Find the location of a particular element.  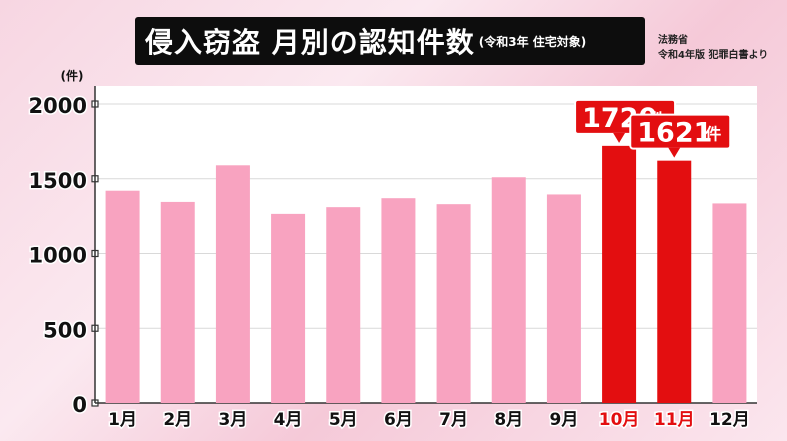

callout-box is located at coordinates (680, 131).